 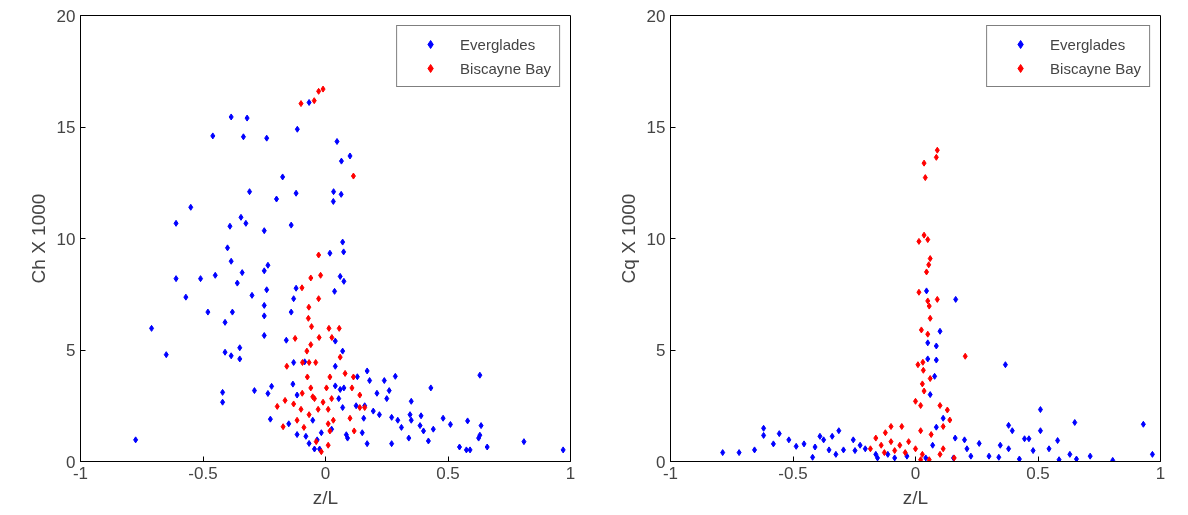 I want to click on y-axis-title: Cq X 1000, so click(x=628, y=238).